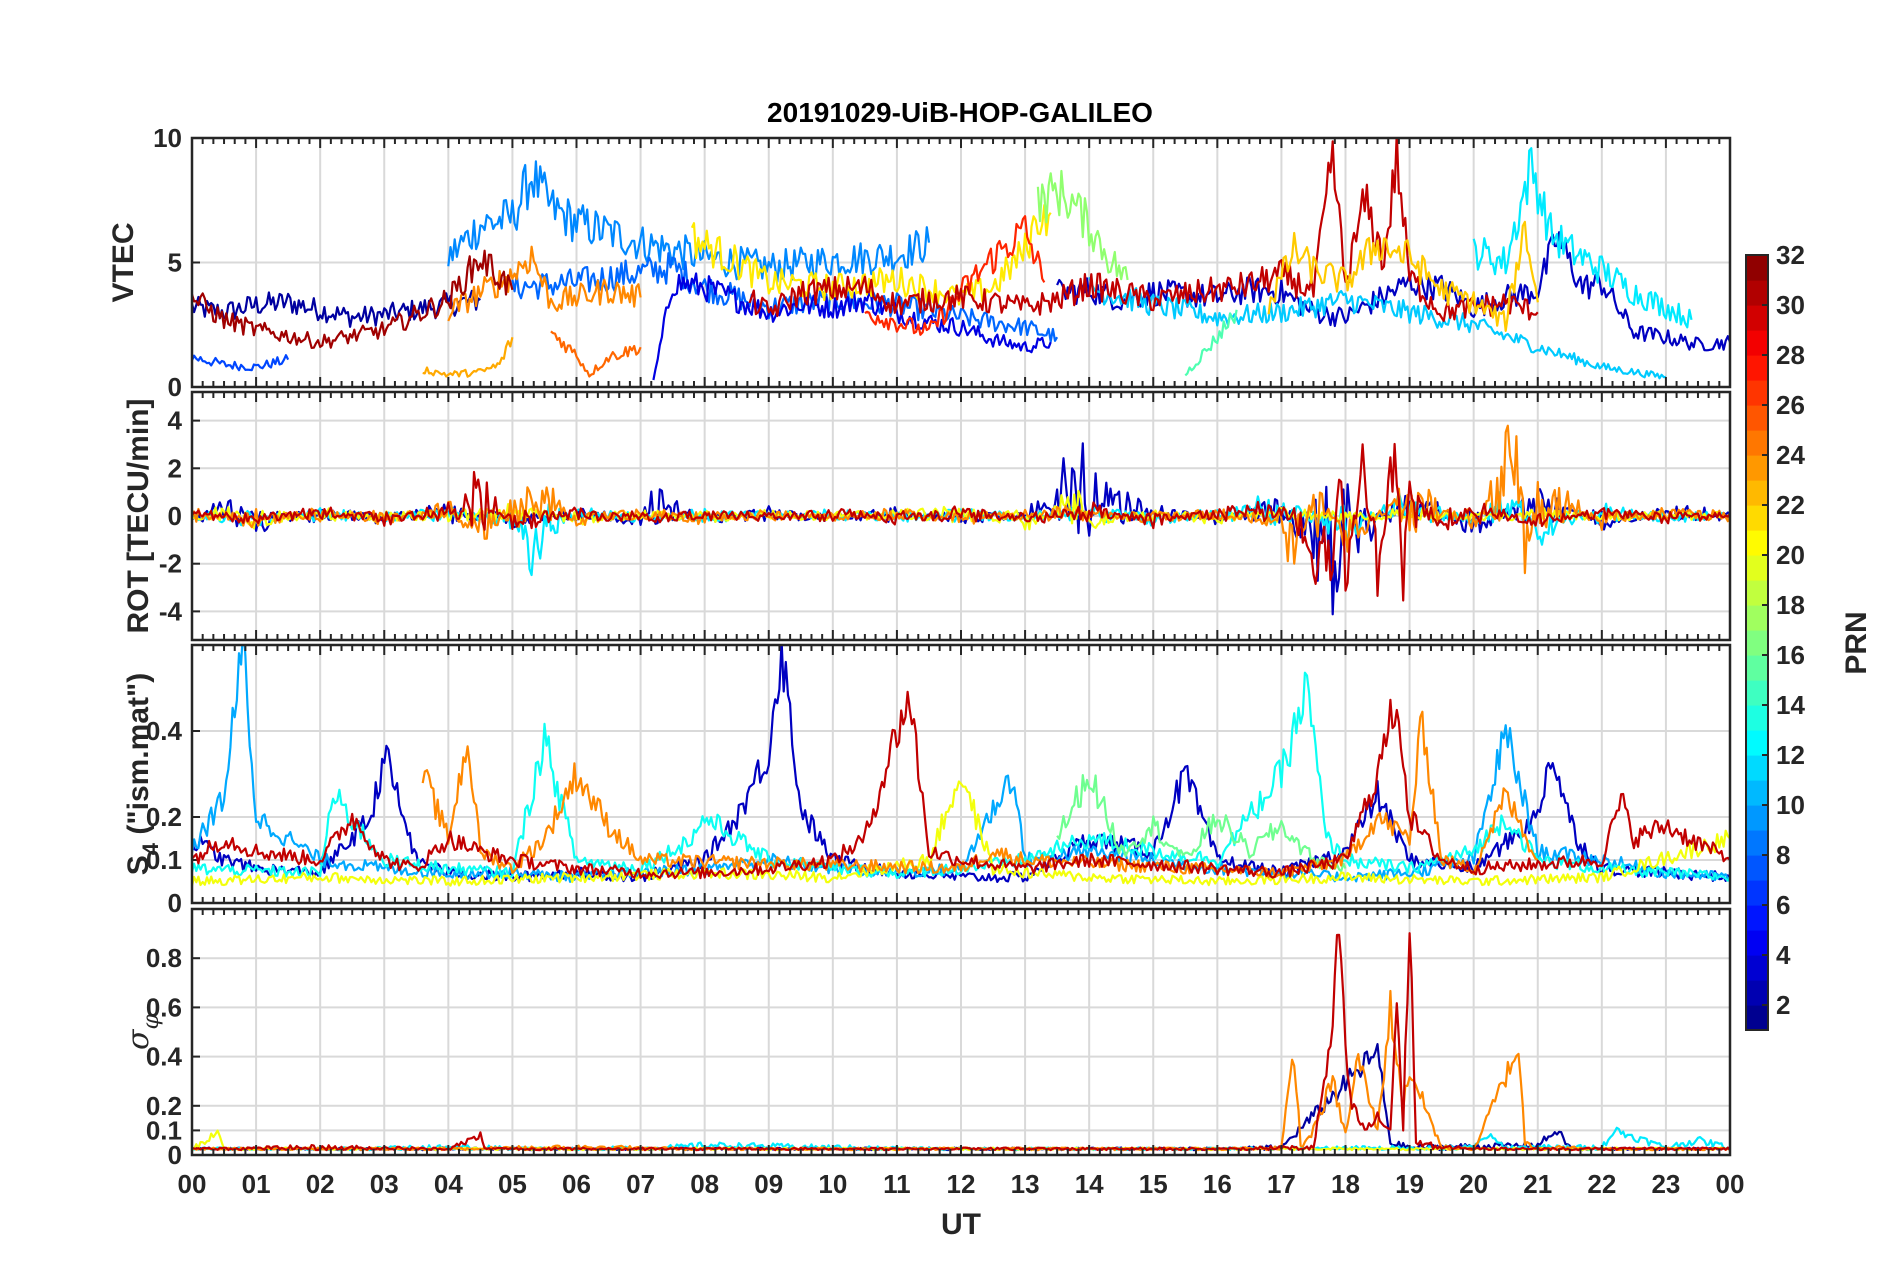 The height and width of the screenshot is (1272, 1902). I want to click on colorbar-label: PRN, so click(1856, 642).